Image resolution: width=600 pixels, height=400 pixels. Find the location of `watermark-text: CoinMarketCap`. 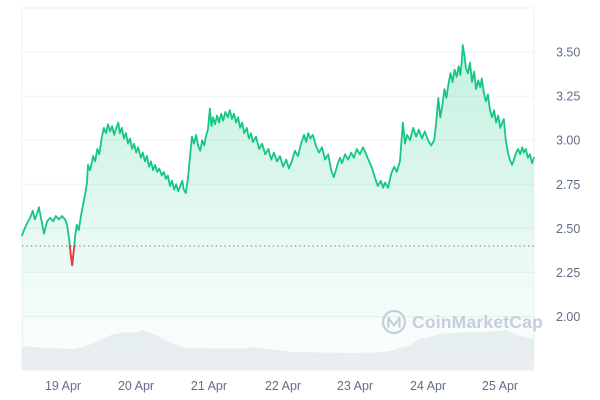

watermark-text: CoinMarketCap is located at coordinates (477, 322).